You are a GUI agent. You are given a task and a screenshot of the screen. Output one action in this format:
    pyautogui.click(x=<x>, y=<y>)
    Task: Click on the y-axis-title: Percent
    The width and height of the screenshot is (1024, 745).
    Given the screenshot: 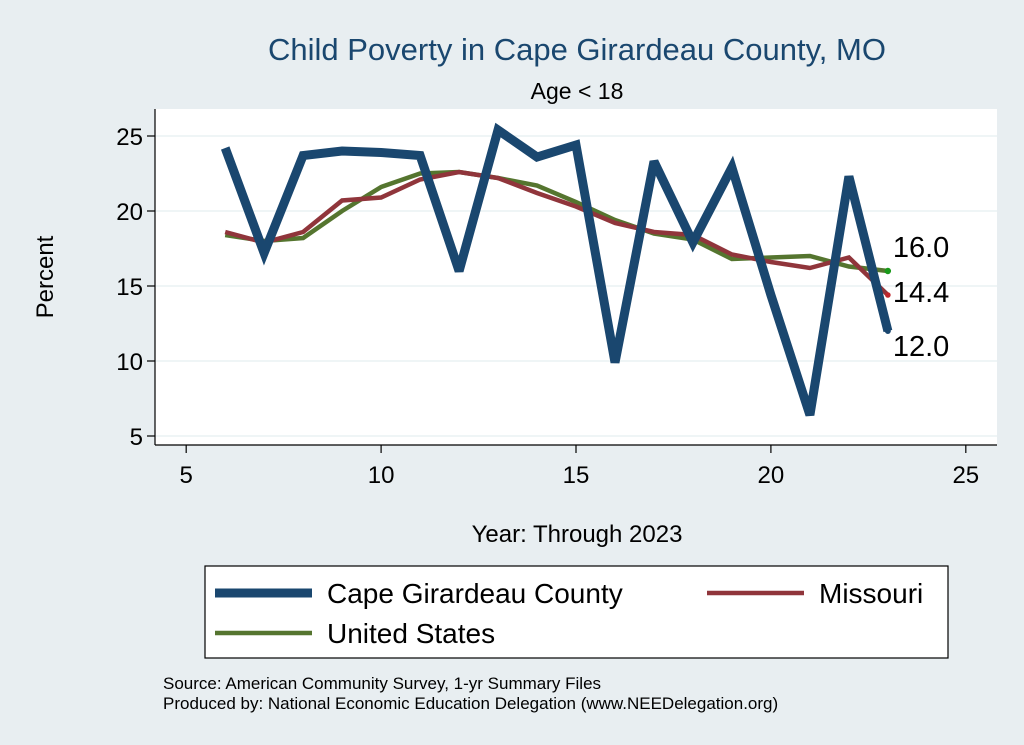 What is the action you would take?
    pyautogui.click(x=45, y=276)
    